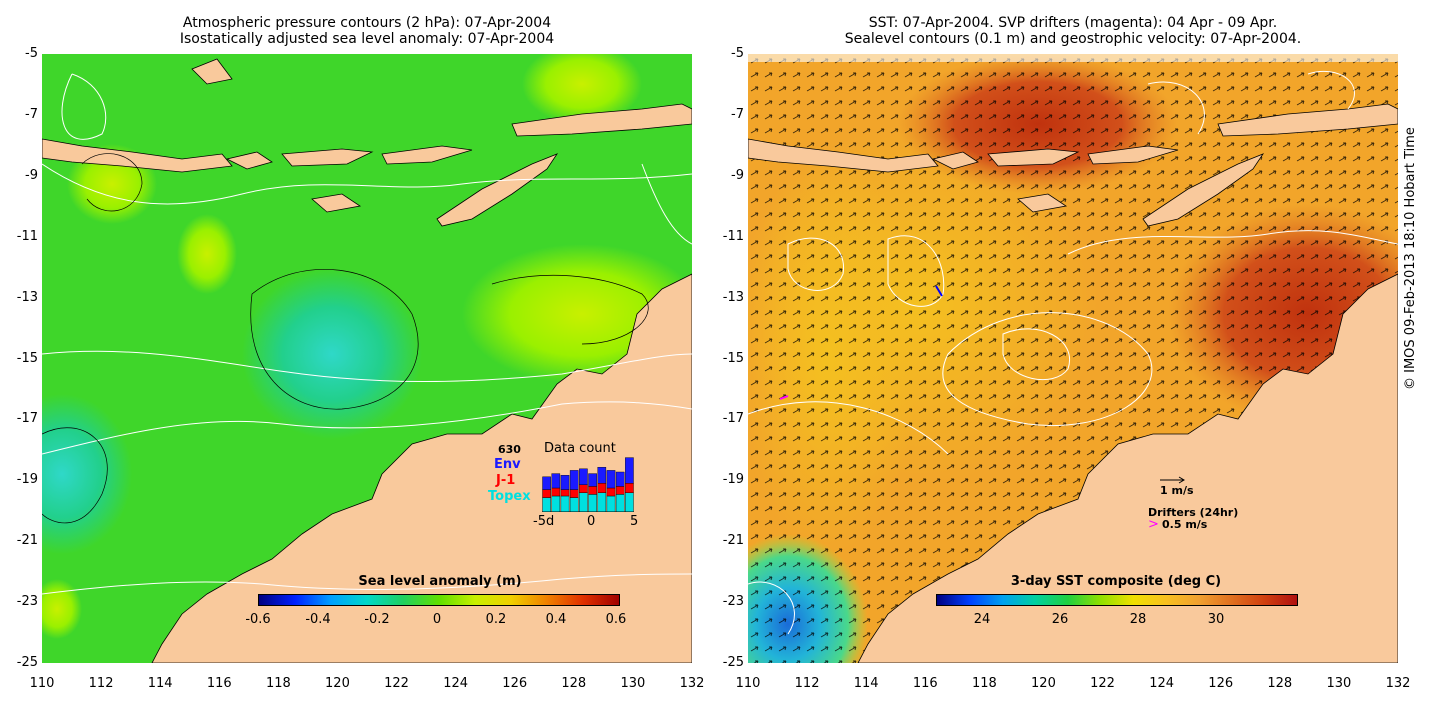  I want to click on drifter-scale-label: 0.5 m/s, so click(1185, 524).